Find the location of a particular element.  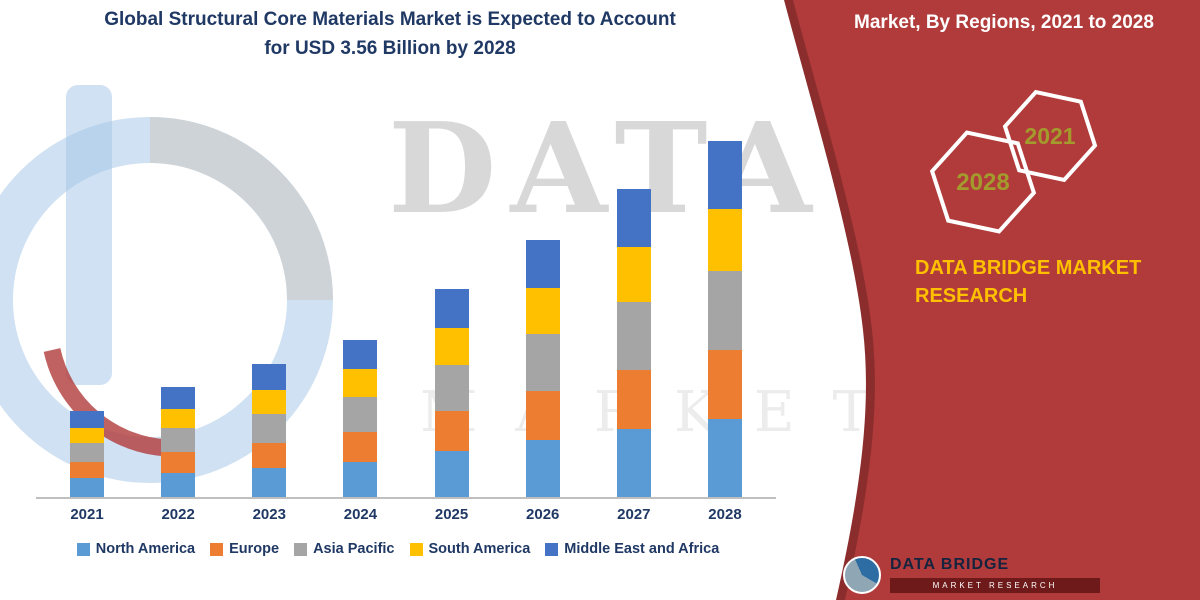

bar-group-2024 is located at coordinates (360, 418).